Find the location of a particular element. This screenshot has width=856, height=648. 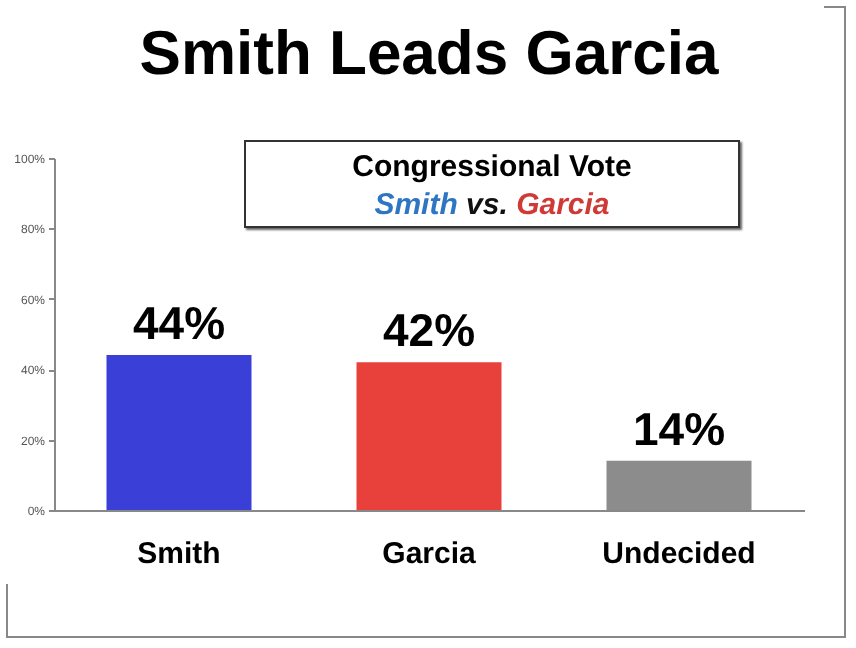

chart-title: Smith Leads Garcia is located at coordinates (429, 53).